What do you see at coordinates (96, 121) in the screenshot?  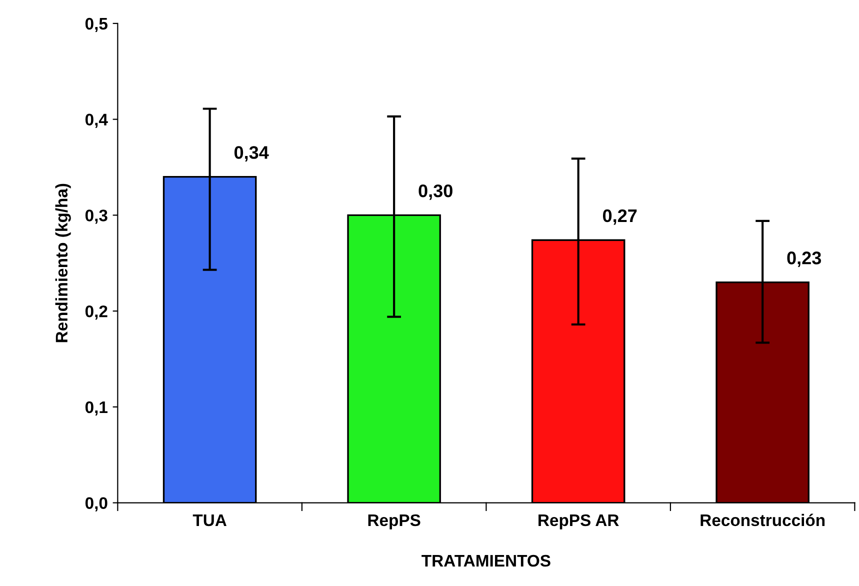 I see `y-tick-label: 0,4` at bounding box center [96, 121].